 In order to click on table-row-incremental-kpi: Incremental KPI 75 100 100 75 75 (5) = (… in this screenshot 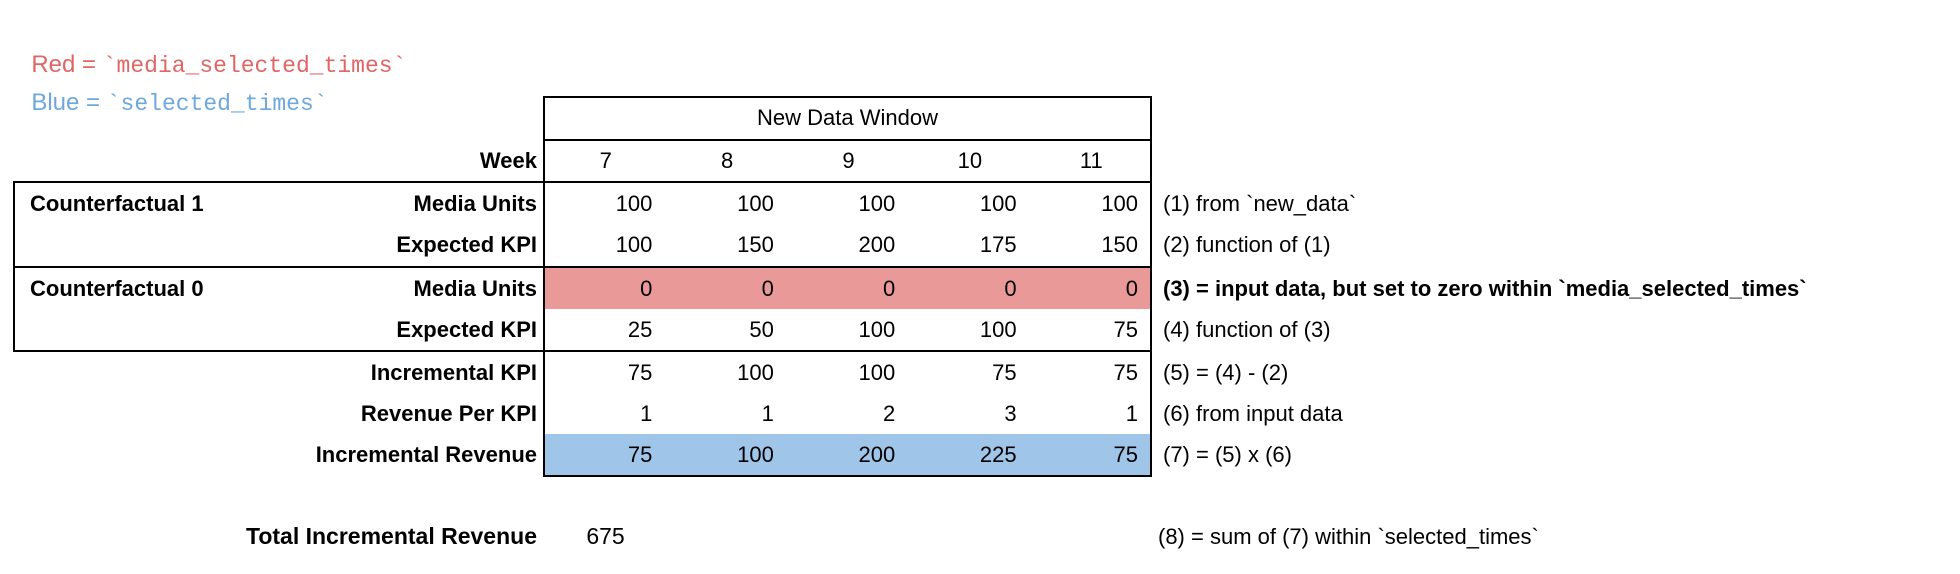, I will do `click(980, 372)`.